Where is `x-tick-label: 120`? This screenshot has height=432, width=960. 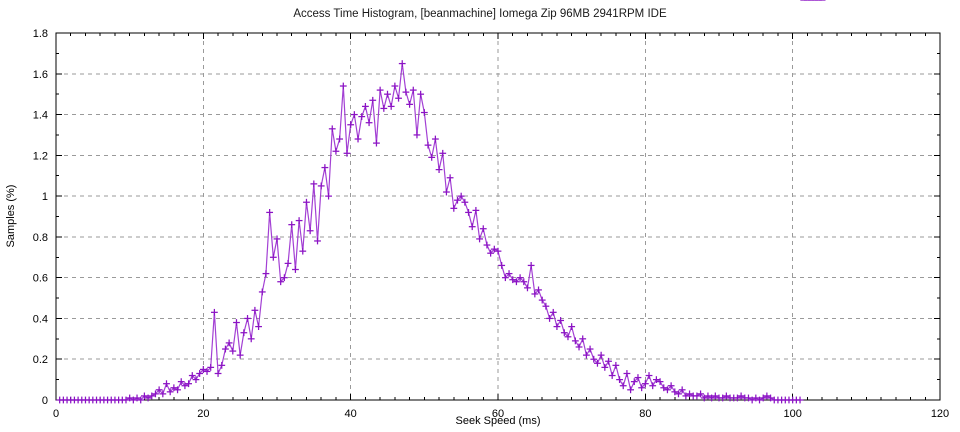 x-tick-label: 120 is located at coordinates (940, 414).